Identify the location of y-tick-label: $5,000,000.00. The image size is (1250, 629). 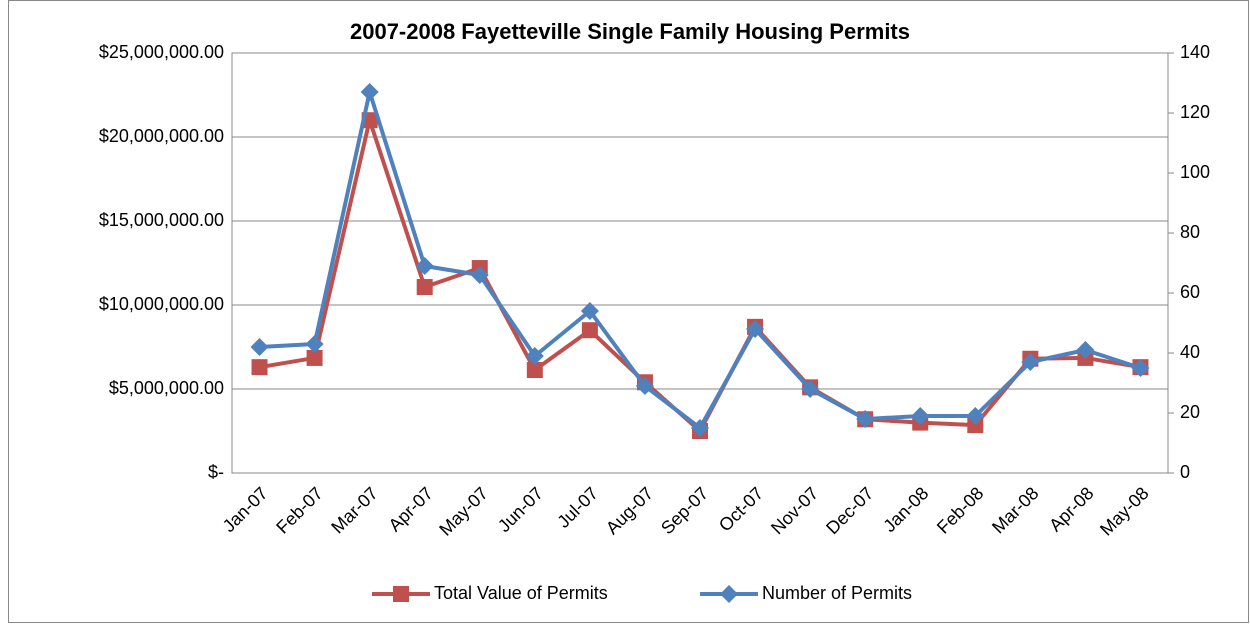
(166, 388).